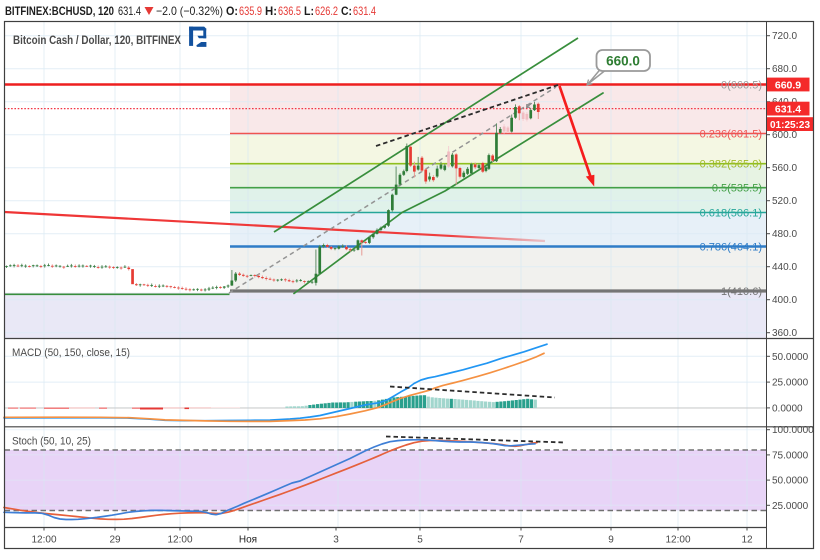 The image size is (820, 560). Describe the element at coordinates (784, 300) in the screenshot. I see `svg-text: 400.0` at that location.